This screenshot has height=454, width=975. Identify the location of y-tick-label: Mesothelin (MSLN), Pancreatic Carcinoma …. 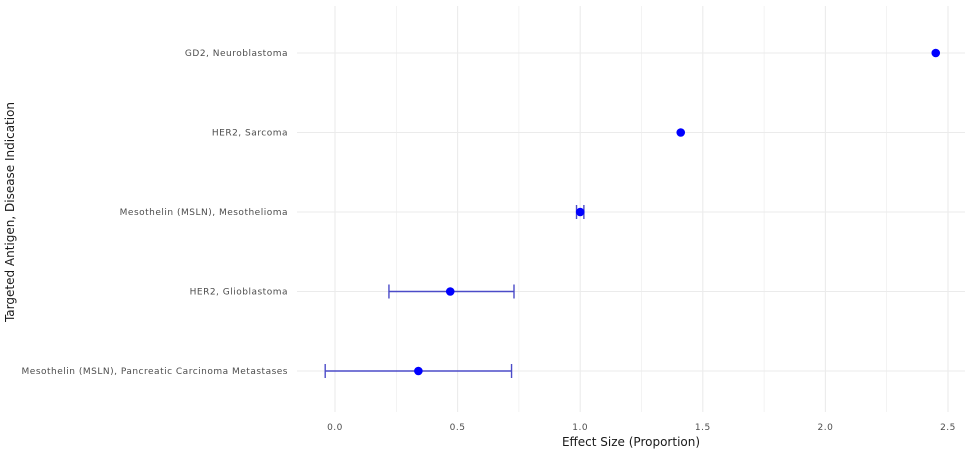
(155, 372).